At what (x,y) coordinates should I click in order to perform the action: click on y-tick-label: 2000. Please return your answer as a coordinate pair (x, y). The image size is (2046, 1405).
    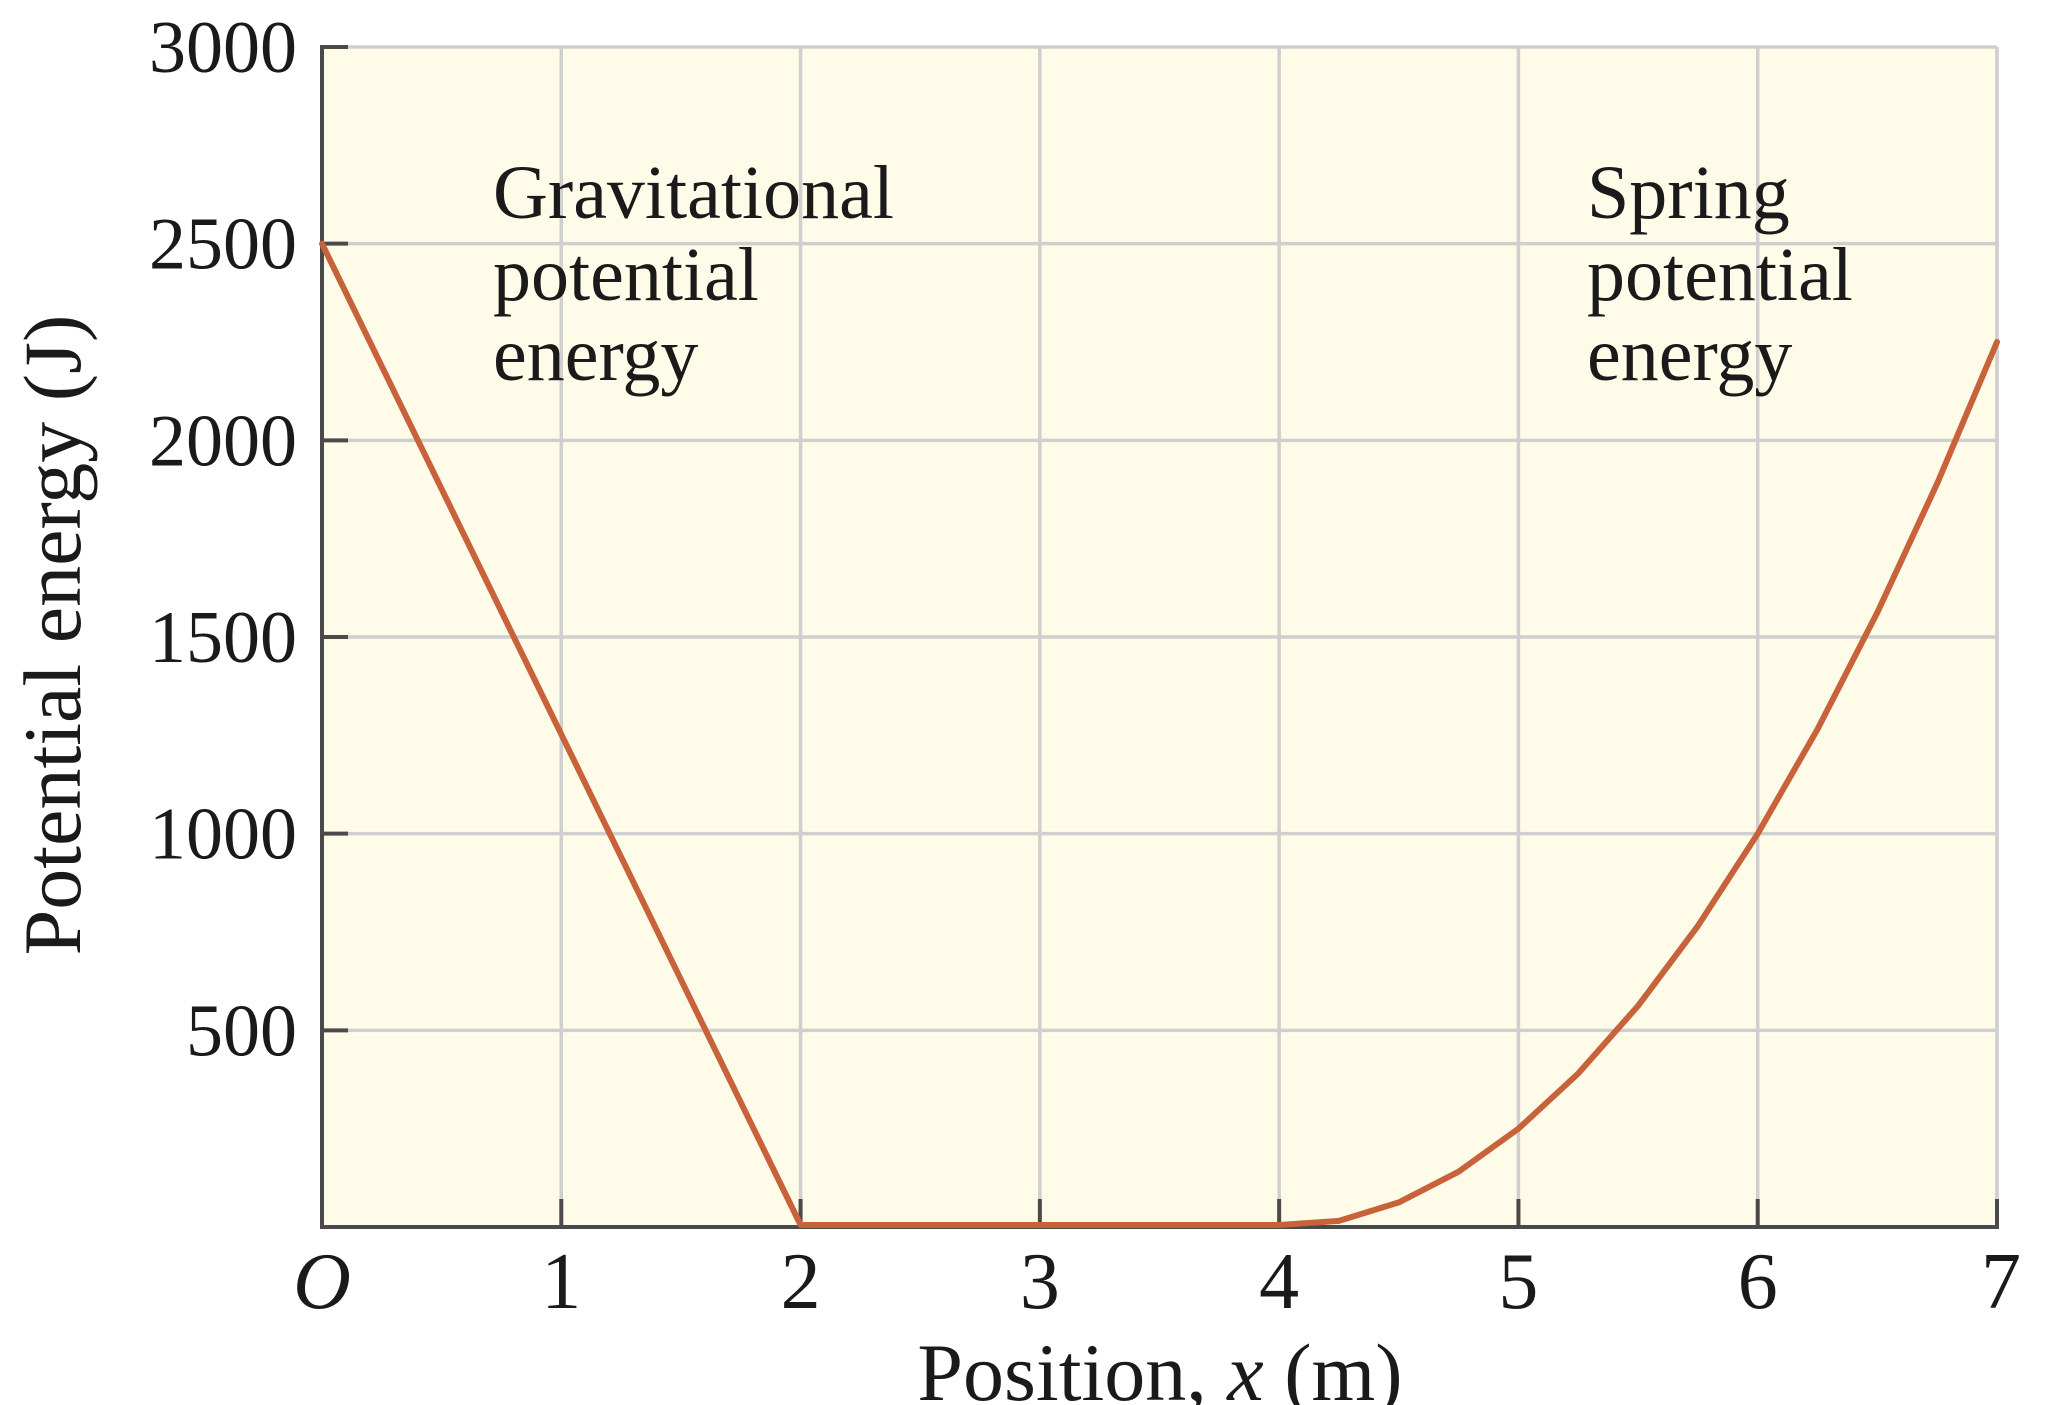
    Looking at the image, I should click on (223, 441).